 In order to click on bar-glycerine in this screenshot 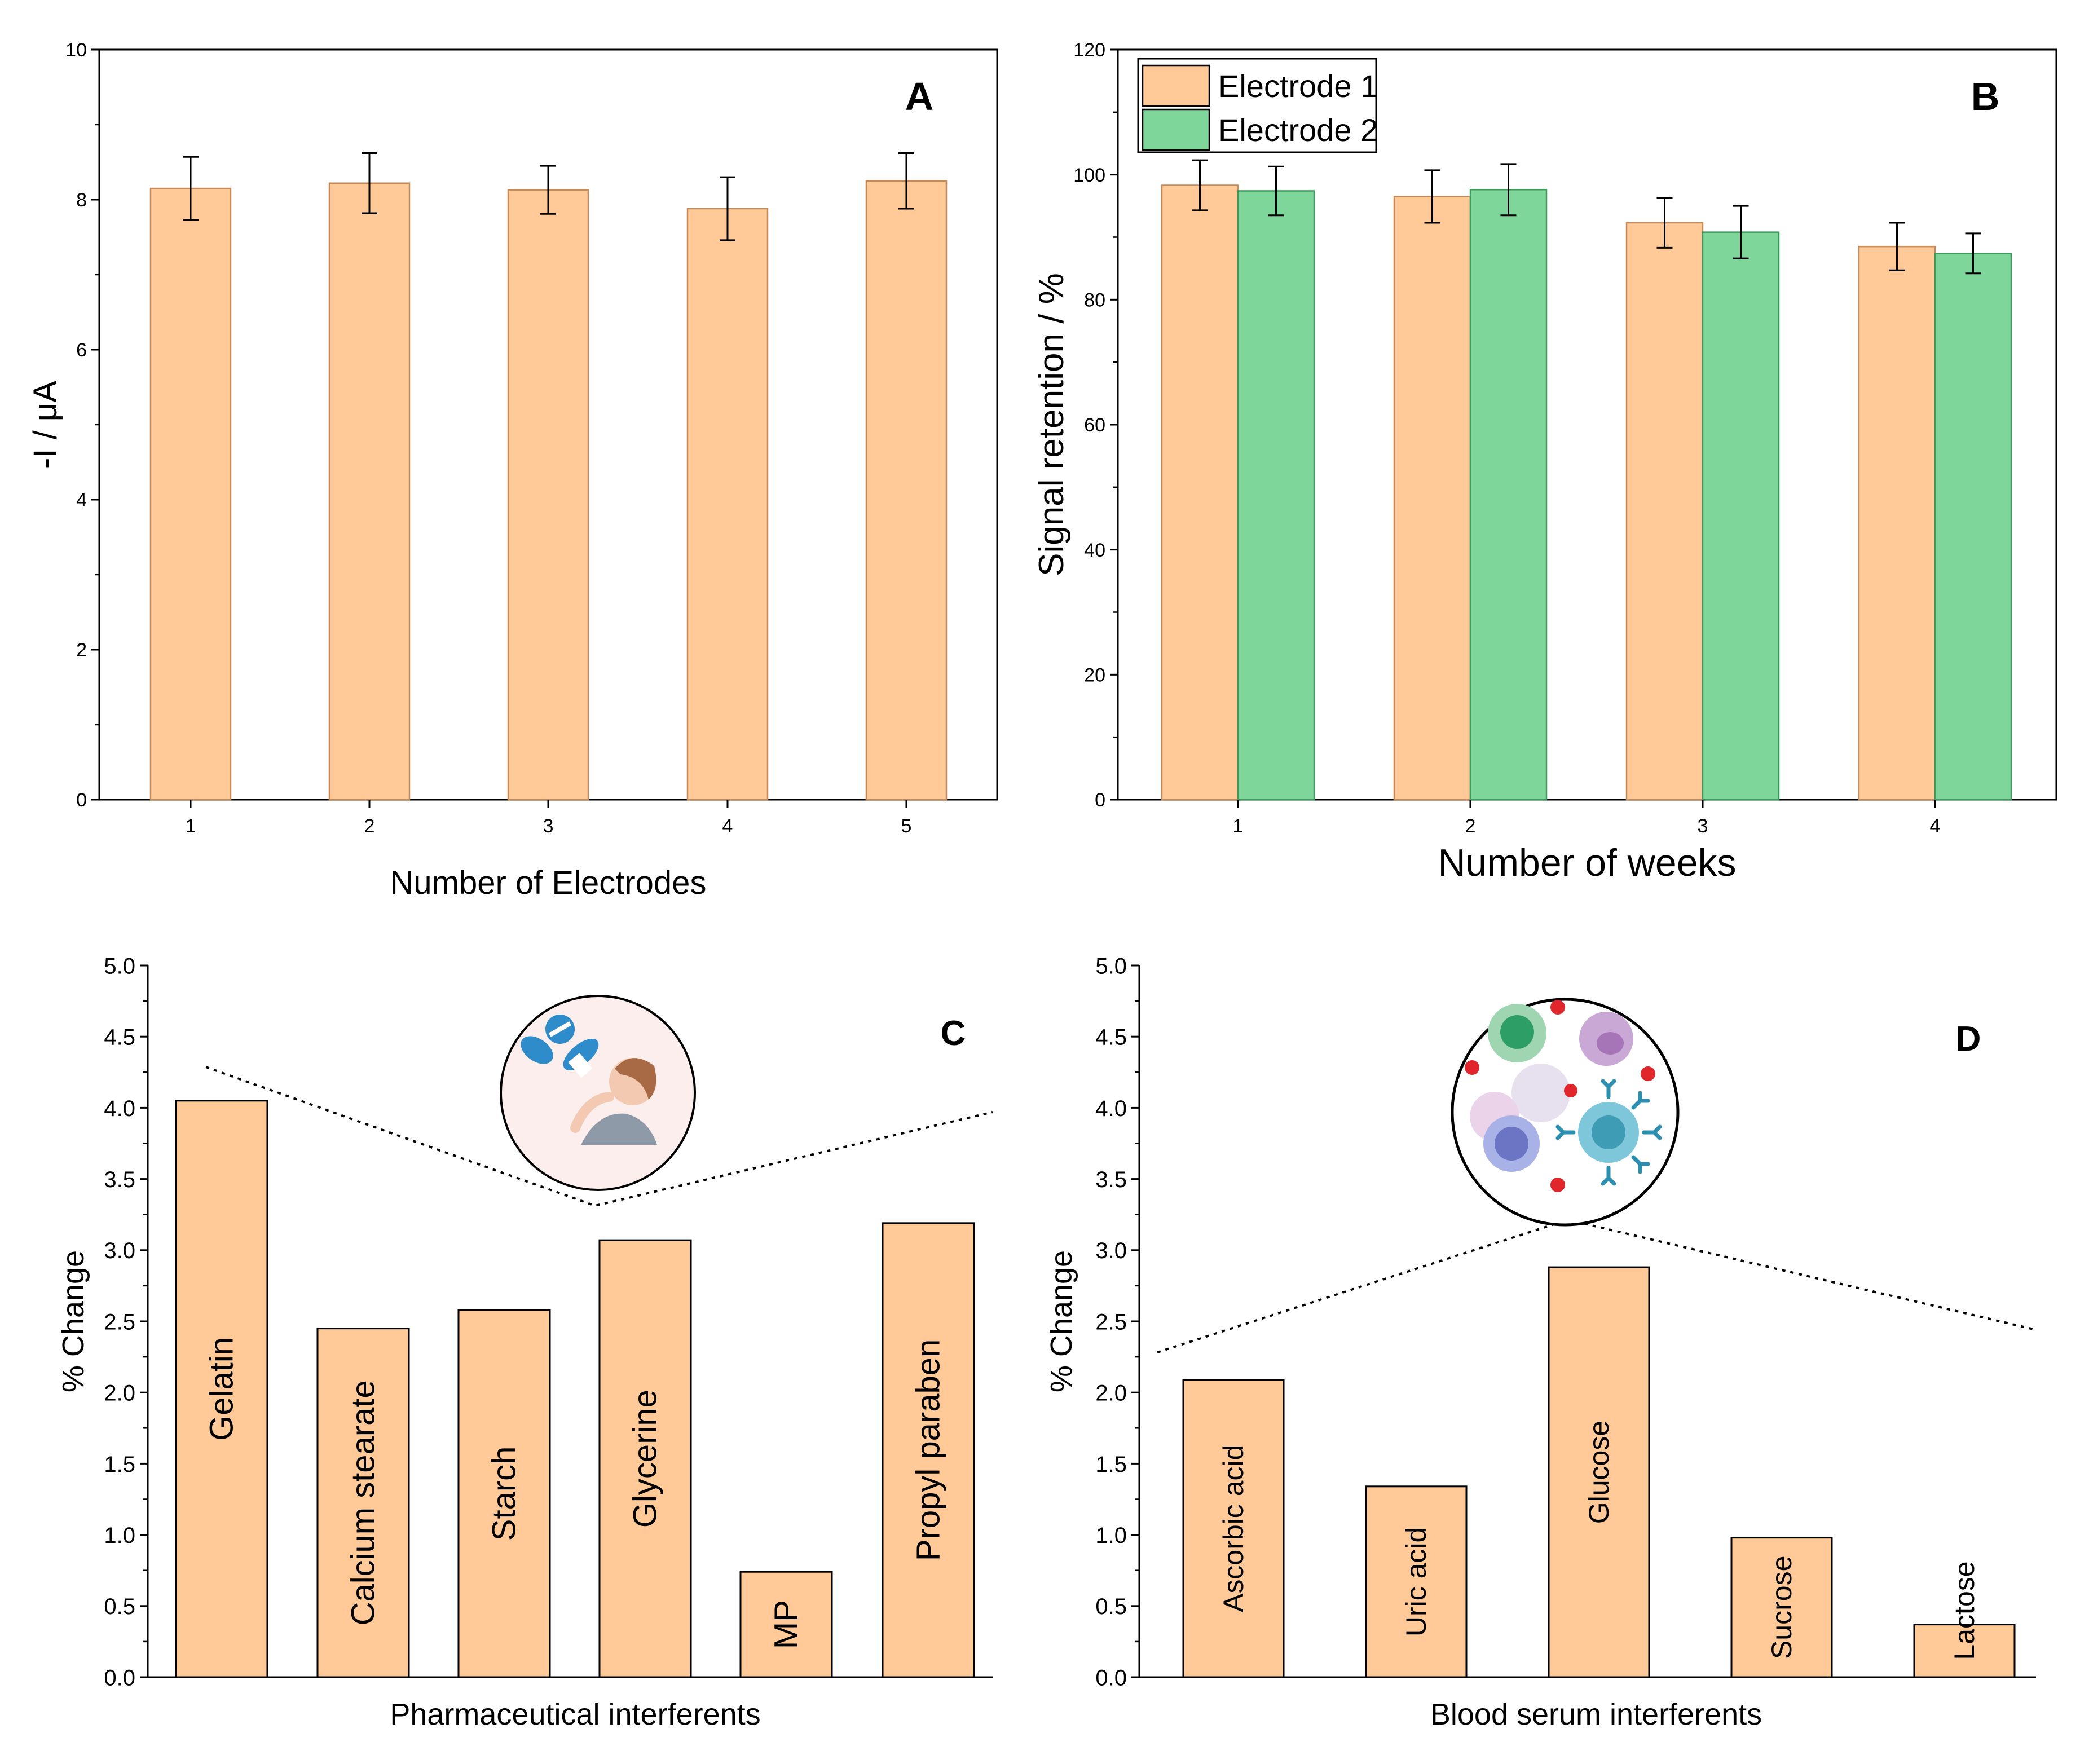, I will do `click(645, 1458)`.